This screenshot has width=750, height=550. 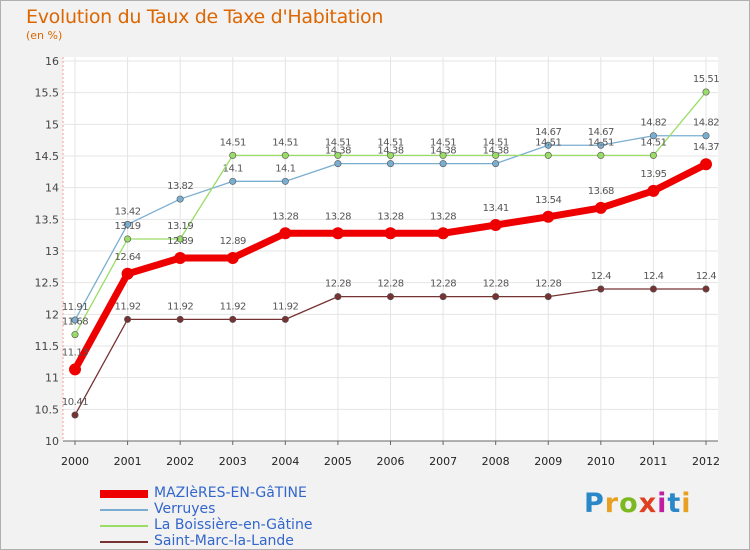 I want to click on data-label: 14.1, so click(x=233, y=168).